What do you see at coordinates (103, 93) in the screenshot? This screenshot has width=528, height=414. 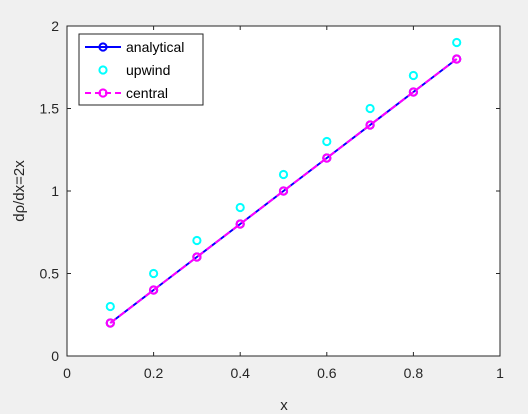 I see `legend-marker-central` at bounding box center [103, 93].